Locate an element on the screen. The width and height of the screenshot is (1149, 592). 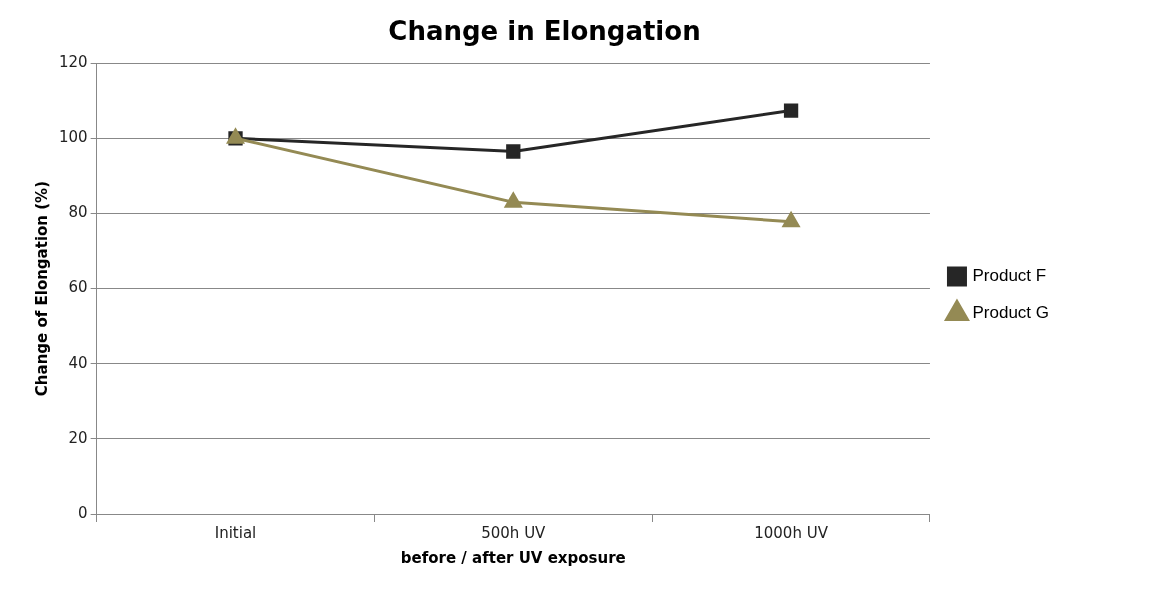
y-tick-label: 120 is located at coordinates (73, 62).